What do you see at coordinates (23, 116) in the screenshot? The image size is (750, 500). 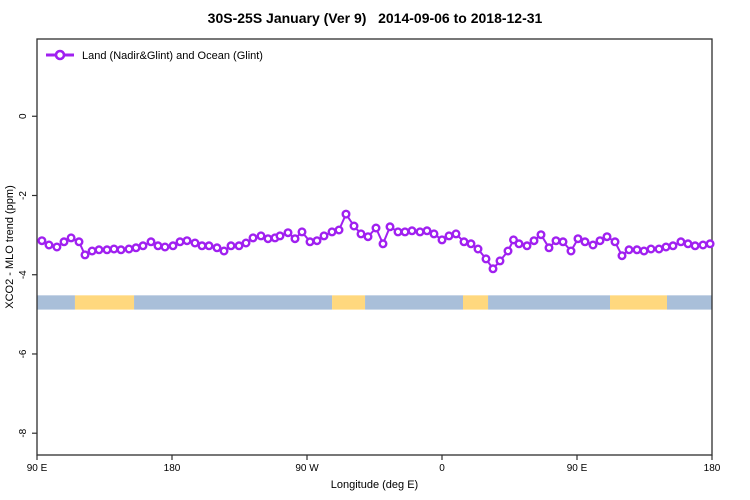 I see `y-tick-label: 0` at bounding box center [23, 116].